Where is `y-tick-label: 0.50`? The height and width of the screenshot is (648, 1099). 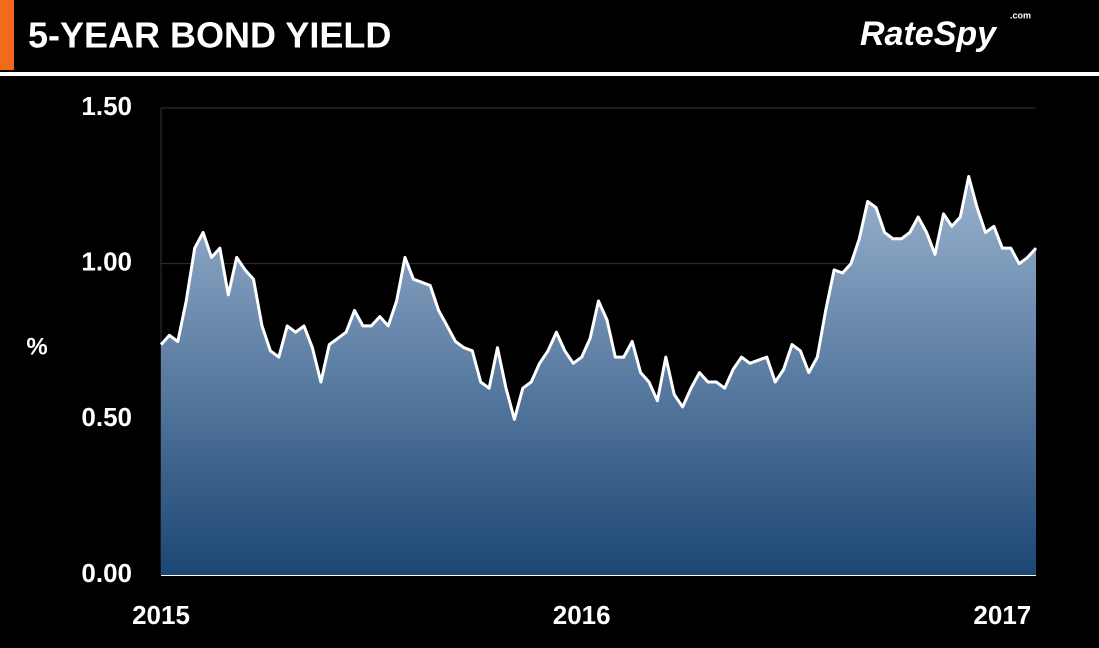
y-tick-label: 0.50 is located at coordinates (106, 417).